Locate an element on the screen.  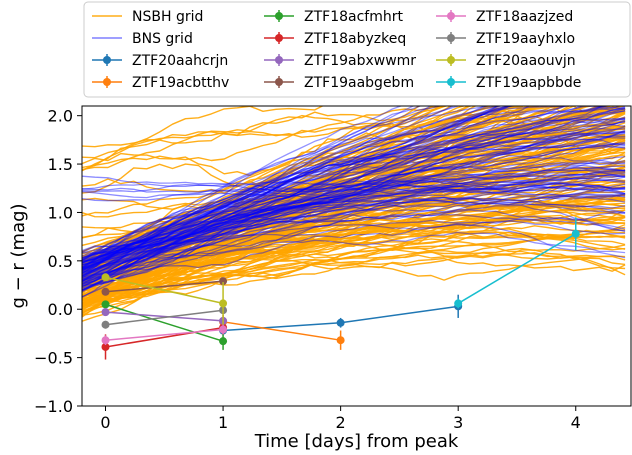
series-ZTF18aazjzed is located at coordinates (164, 335).